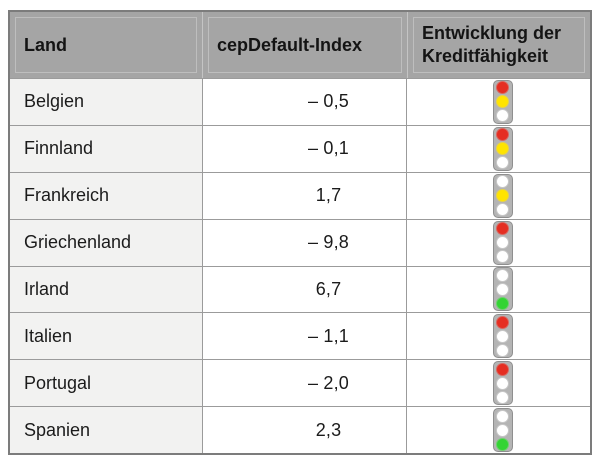 The width and height of the screenshot is (600, 471). I want to click on table-row: Belgien – 0,5, so click(300, 101).